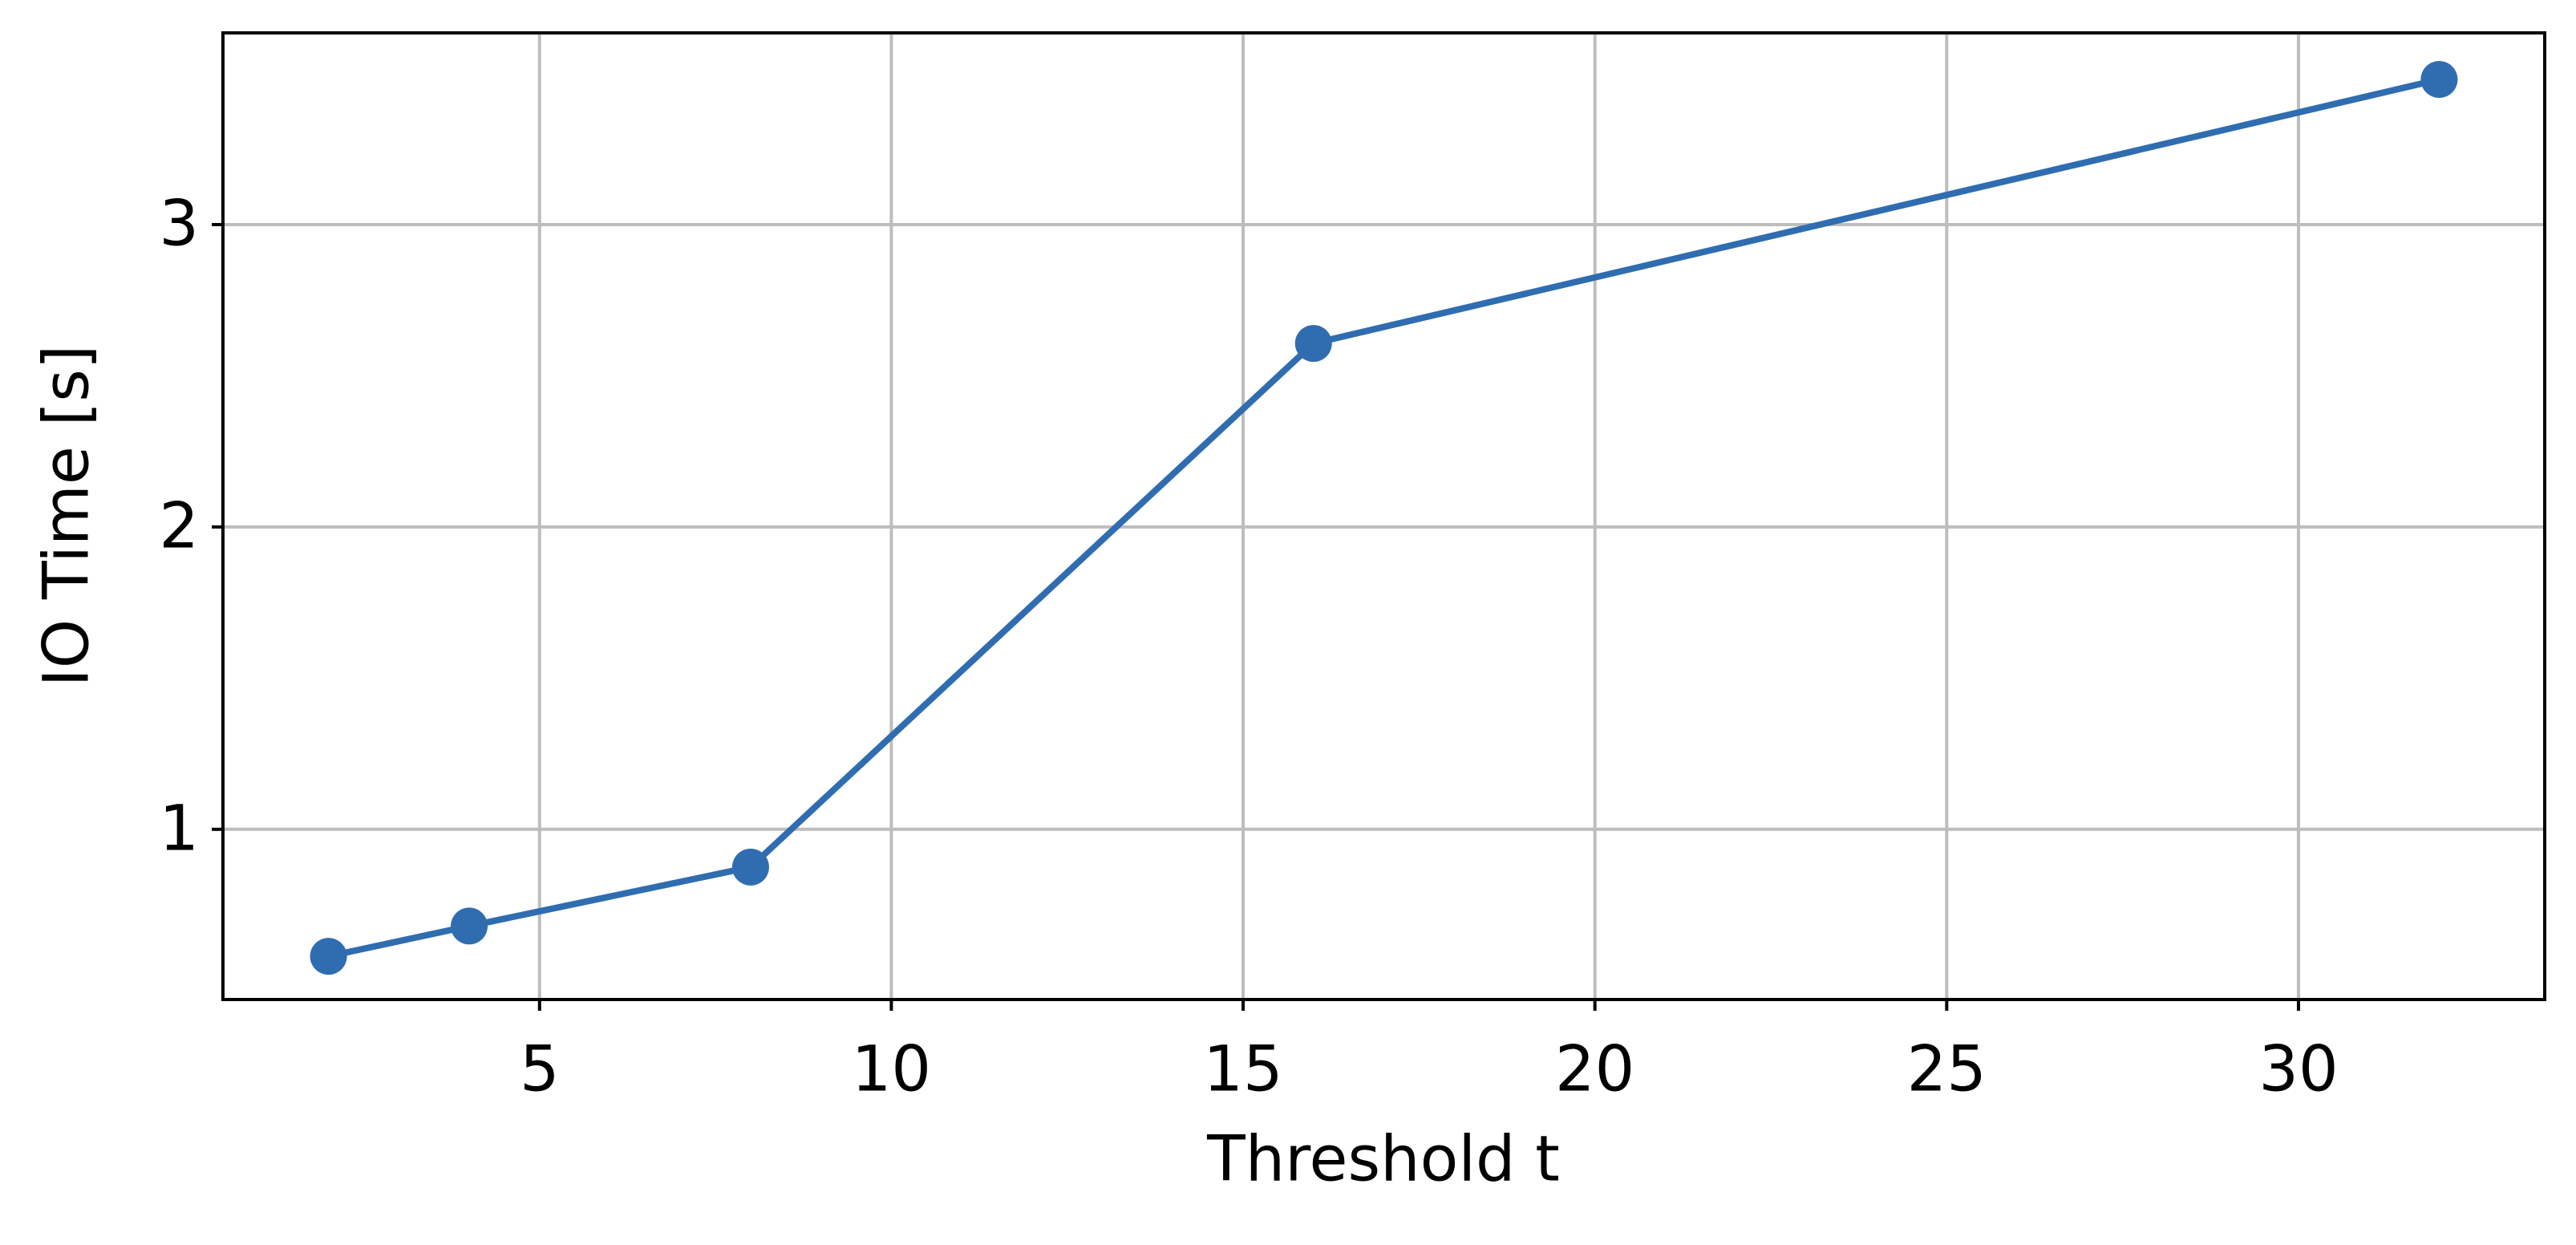 The image size is (2576, 1245). What do you see at coordinates (179, 224) in the screenshot?
I see `y-tick-label: 3` at bounding box center [179, 224].